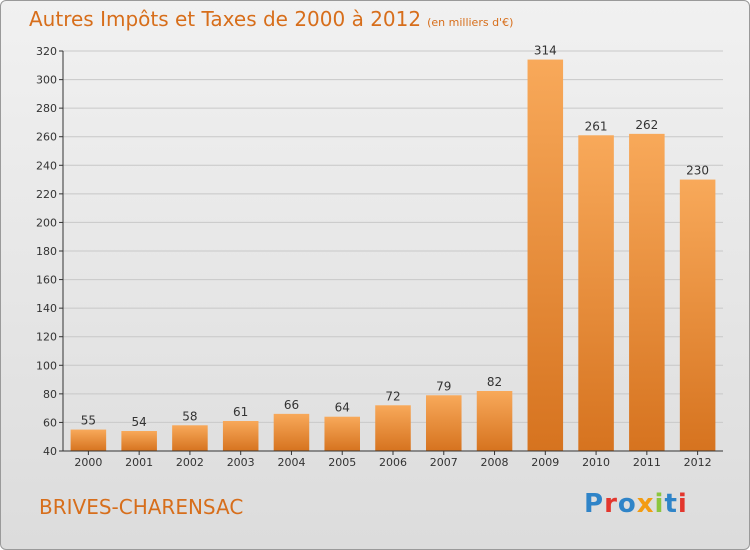  What do you see at coordinates (393, 462) in the screenshot?
I see `x-tick-label: 2006` at bounding box center [393, 462].